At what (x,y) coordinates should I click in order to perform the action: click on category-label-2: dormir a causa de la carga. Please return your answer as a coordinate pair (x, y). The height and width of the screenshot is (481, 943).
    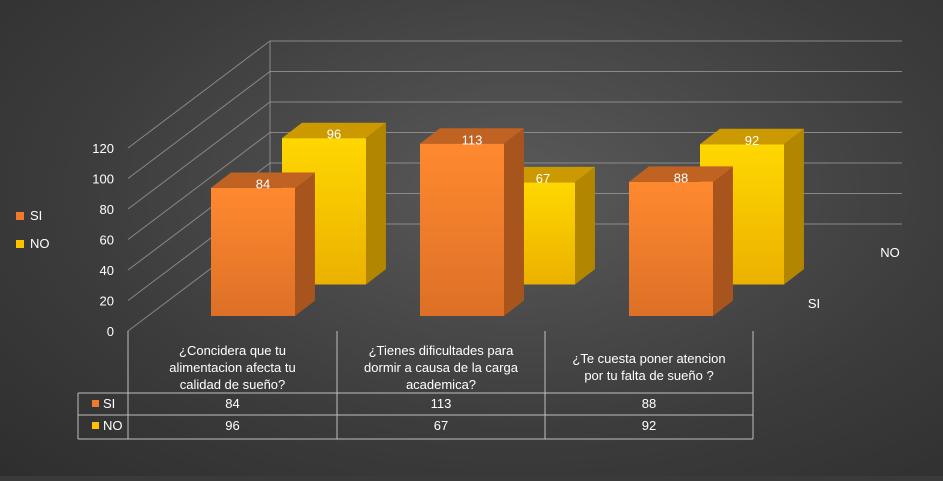
    Looking at the image, I should click on (441, 367).